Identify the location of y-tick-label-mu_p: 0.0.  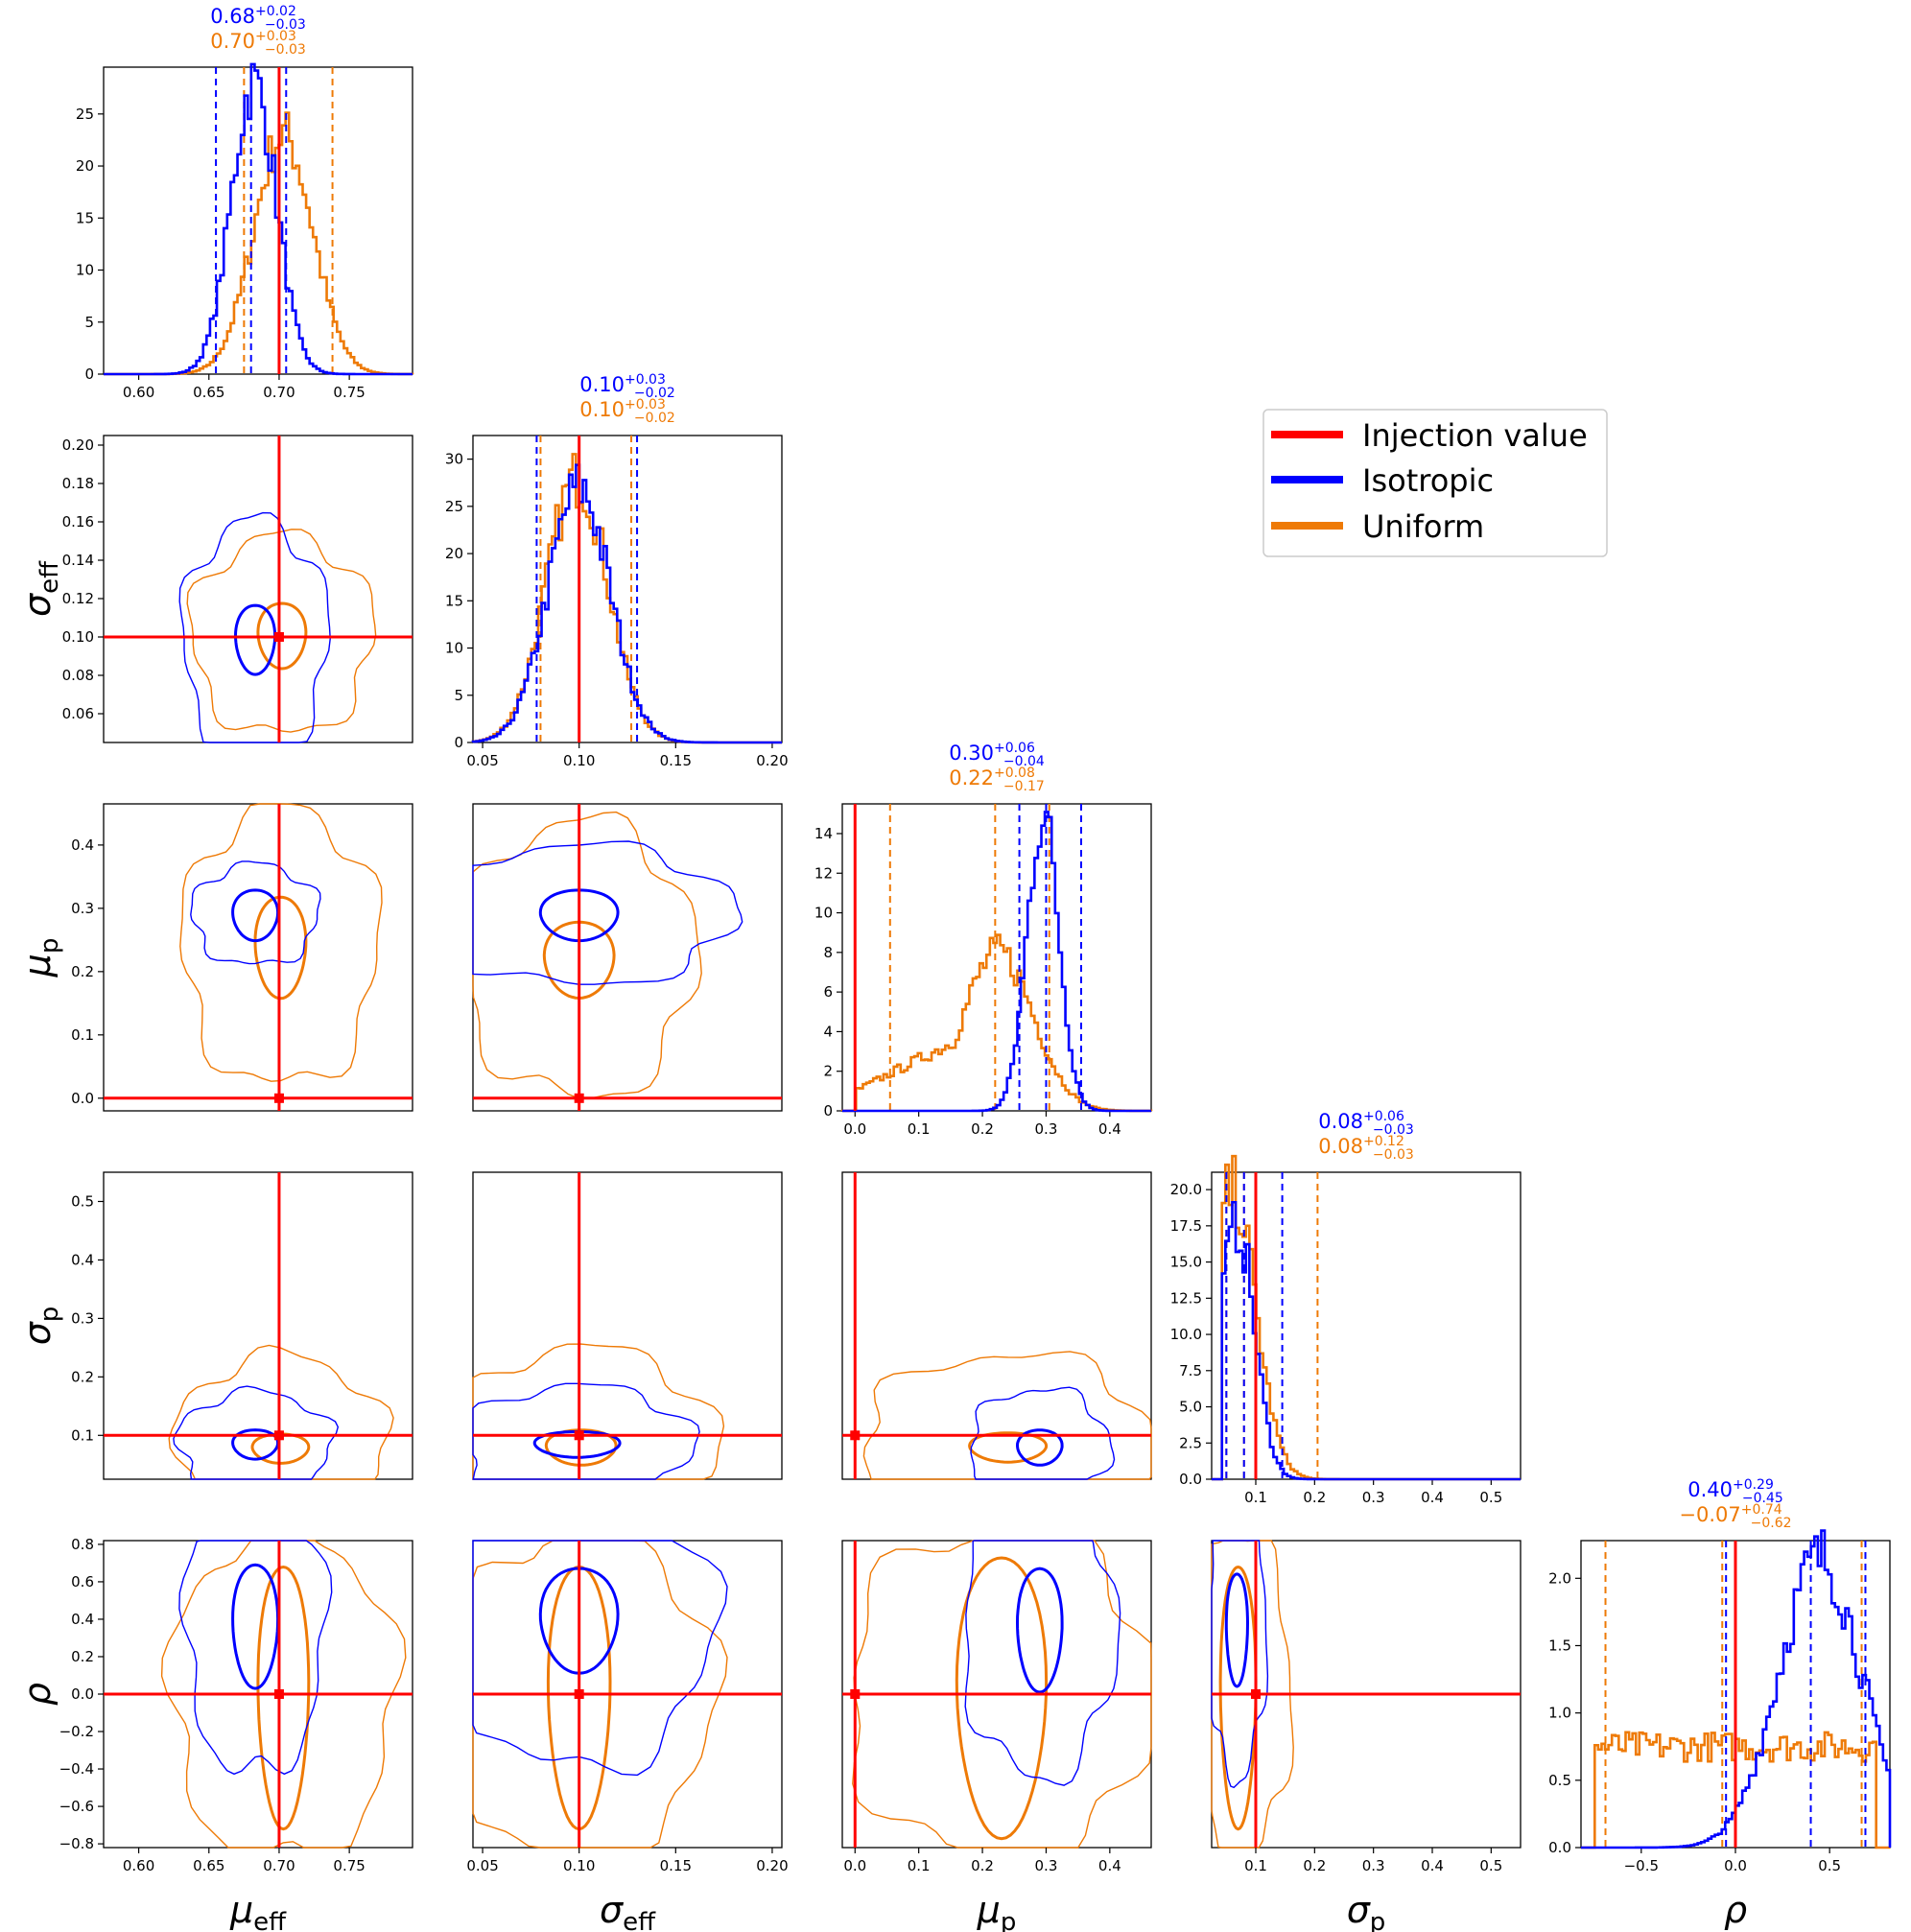
(82, 1098).